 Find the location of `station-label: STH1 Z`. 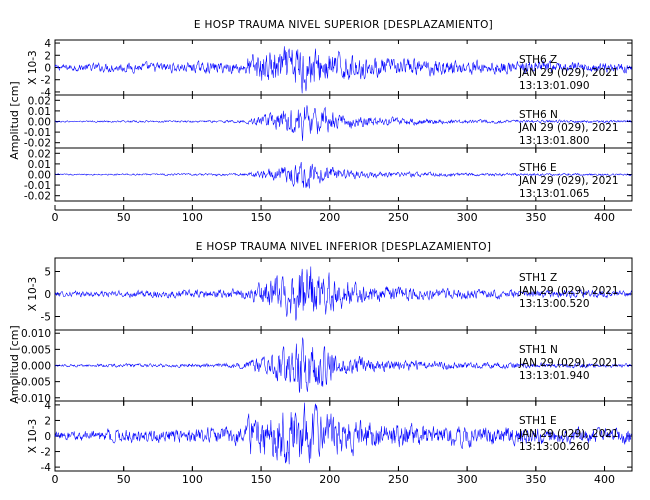

station-label: STH1 Z is located at coordinates (538, 278).